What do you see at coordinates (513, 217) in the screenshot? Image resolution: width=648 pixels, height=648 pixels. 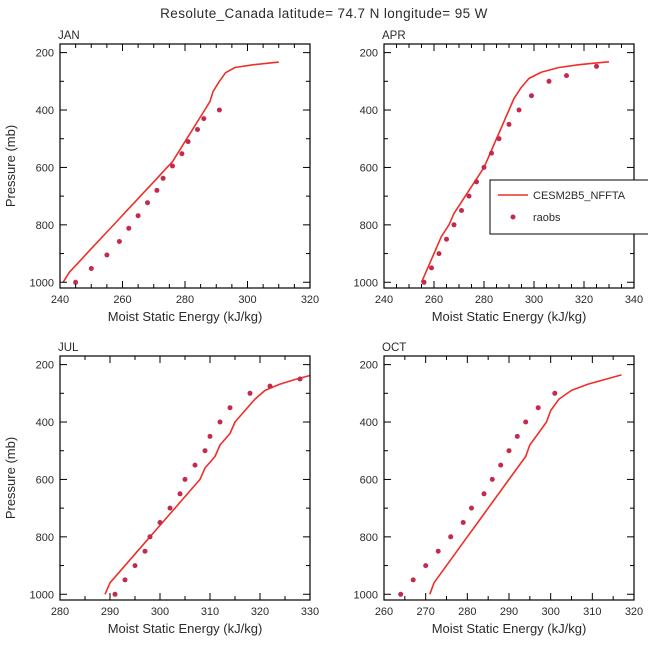 I see `legend-dot-sample` at bounding box center [513, 217].